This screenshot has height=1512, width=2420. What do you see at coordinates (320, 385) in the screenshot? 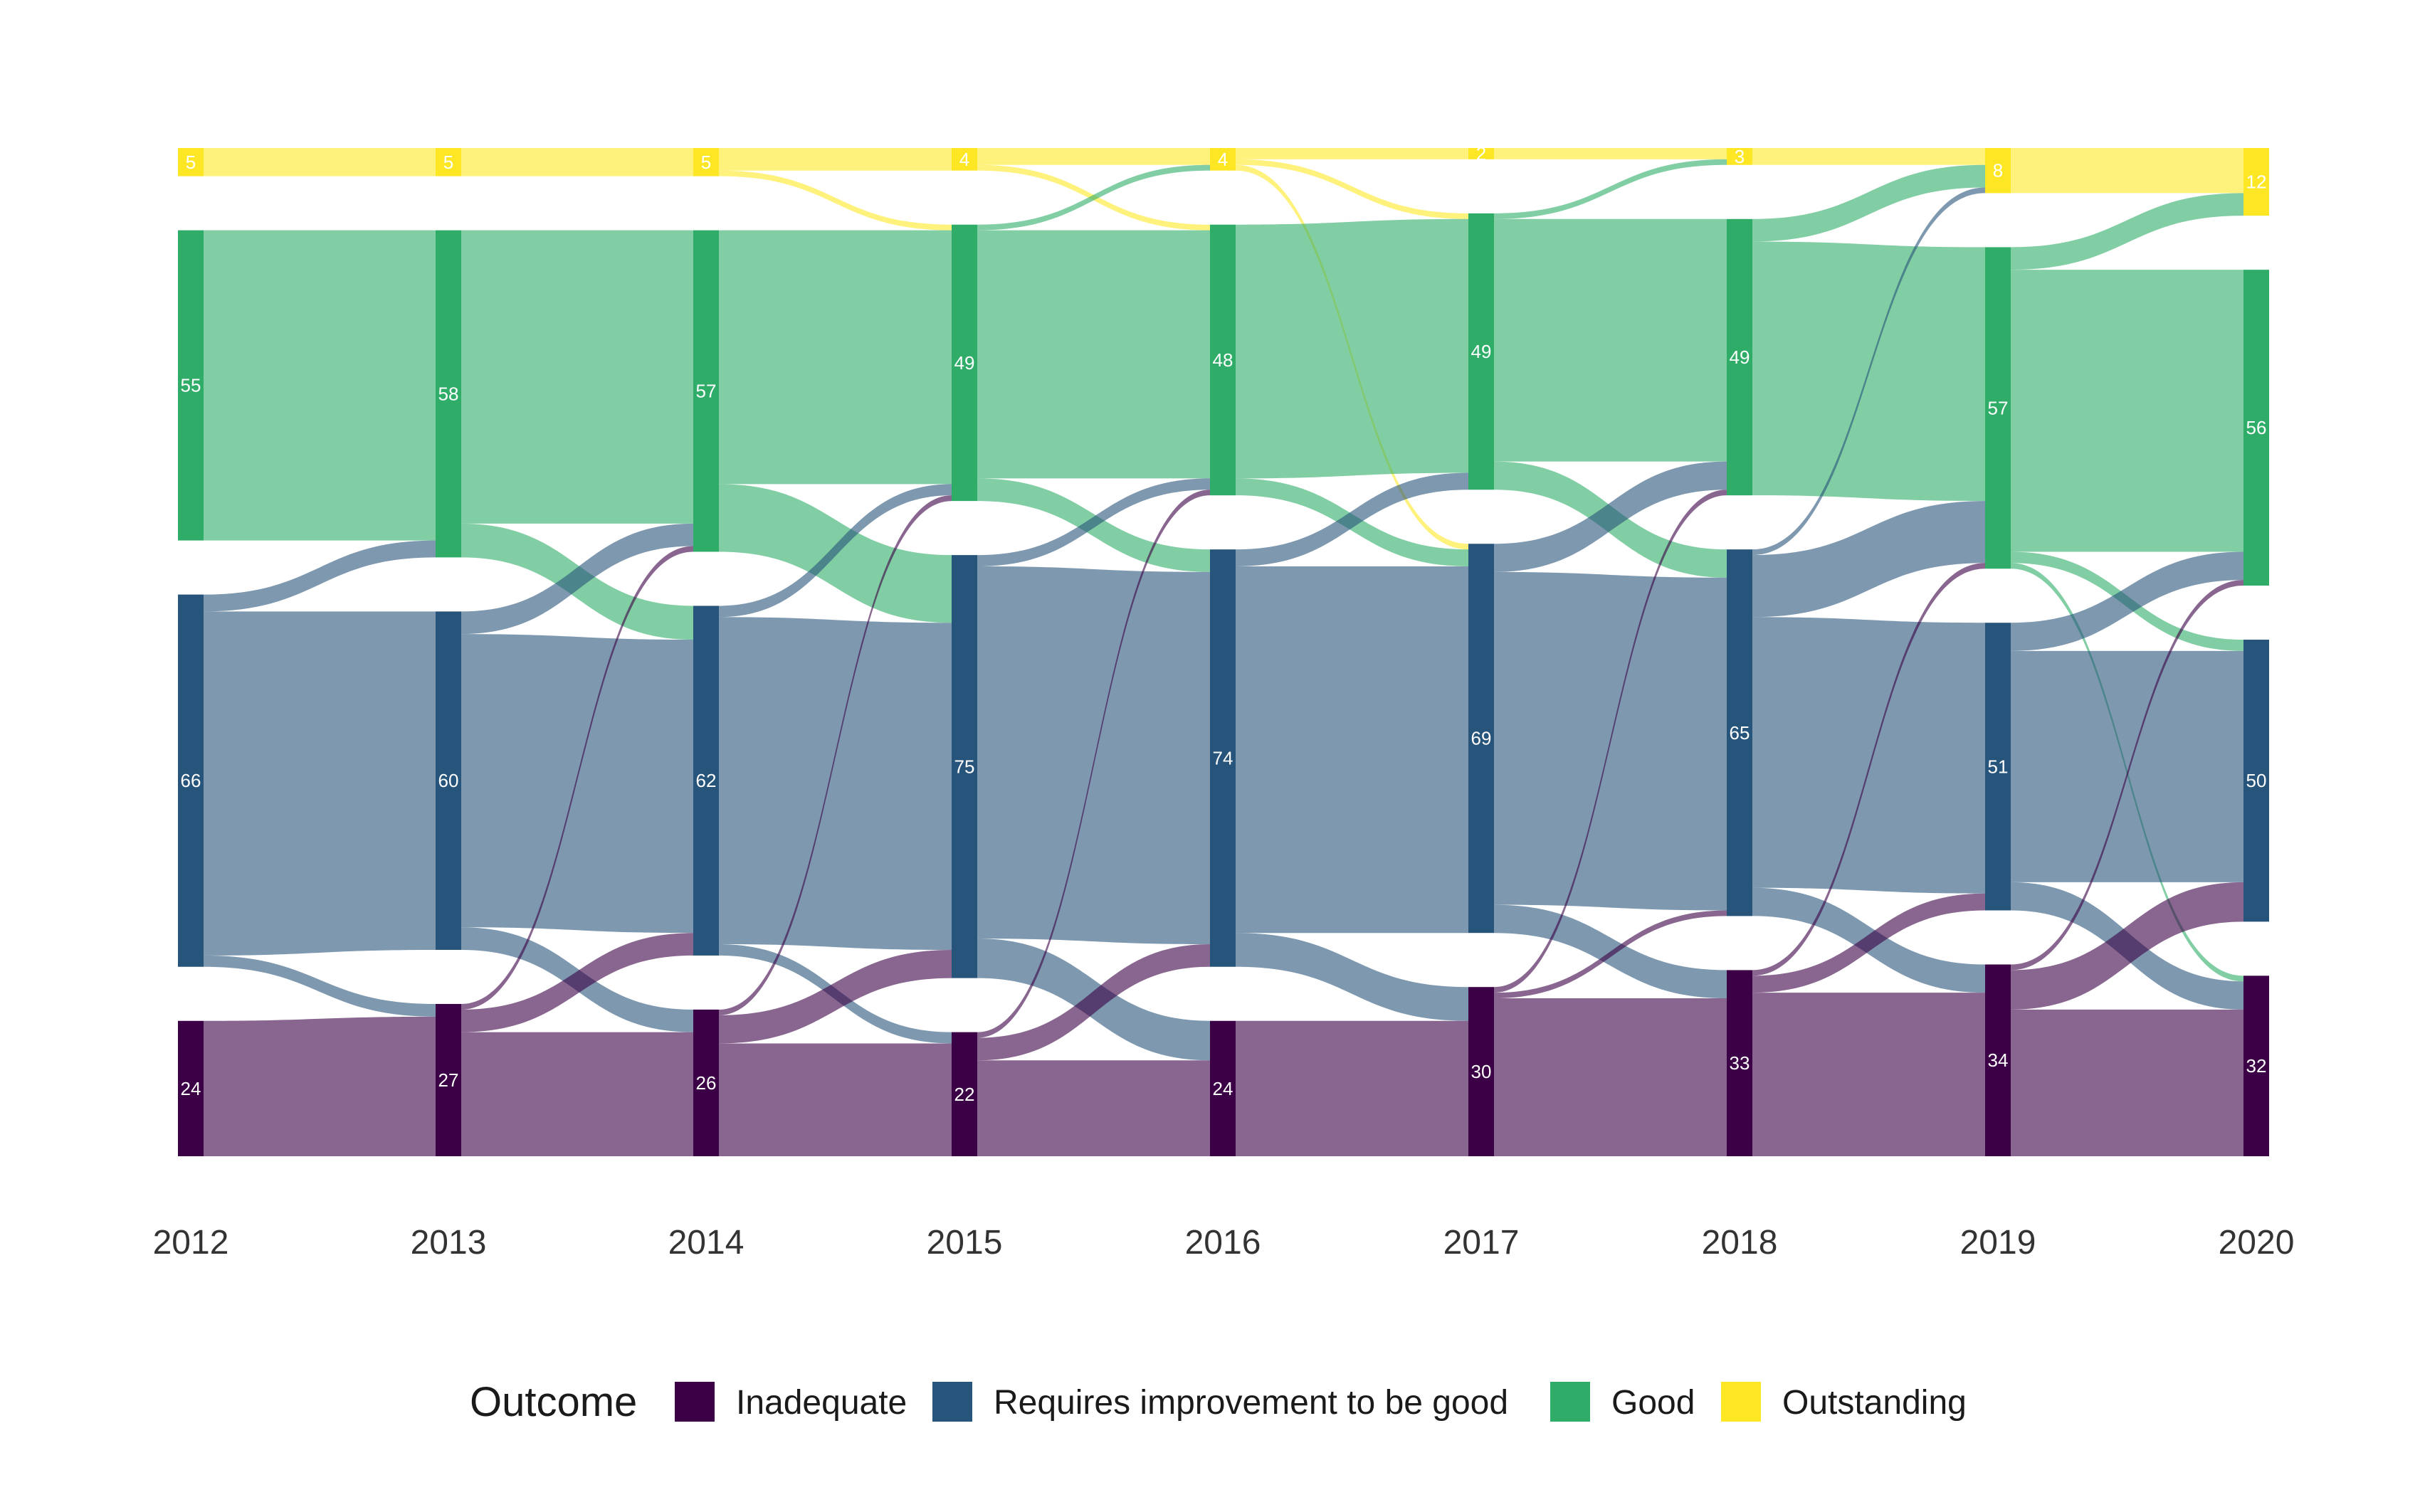
I see `flow-2012-good-to-good` at bounding box center [320, 385].